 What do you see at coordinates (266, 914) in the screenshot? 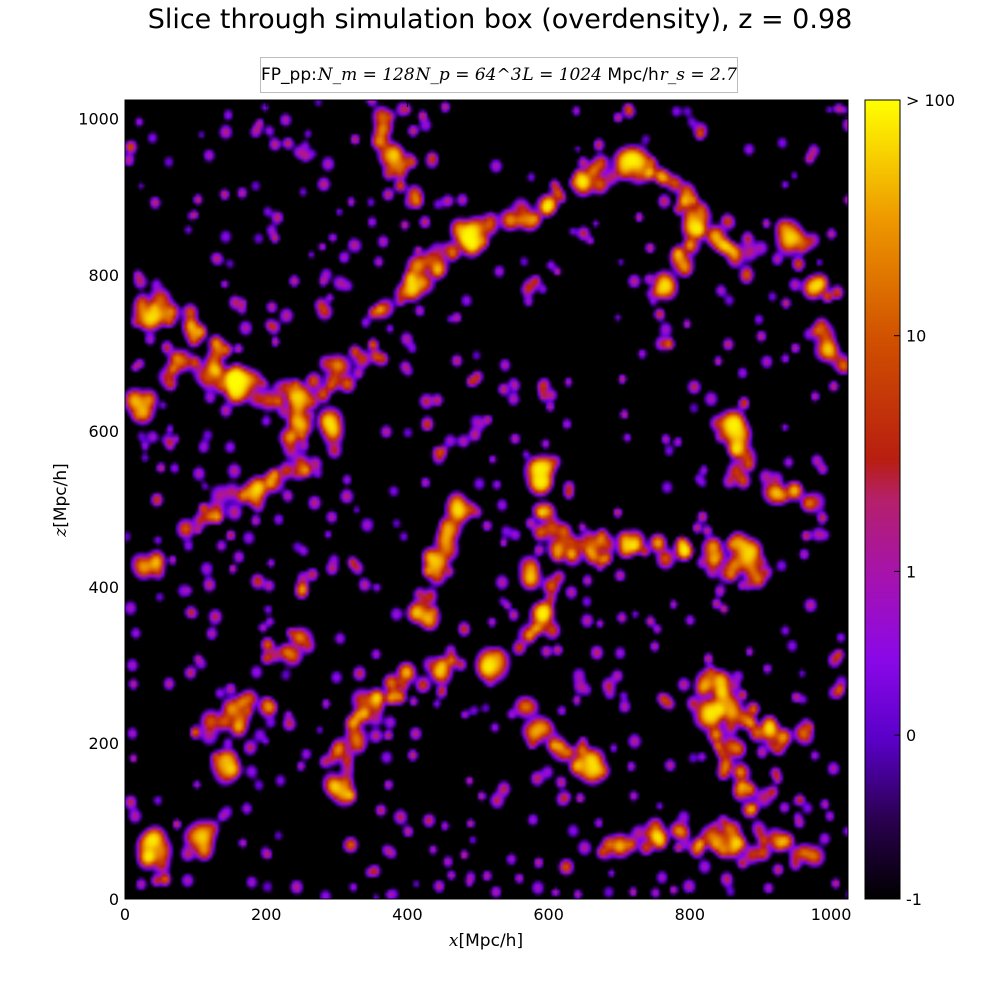
I see `x-tick-label: 200` at bounding box center [266, 914].